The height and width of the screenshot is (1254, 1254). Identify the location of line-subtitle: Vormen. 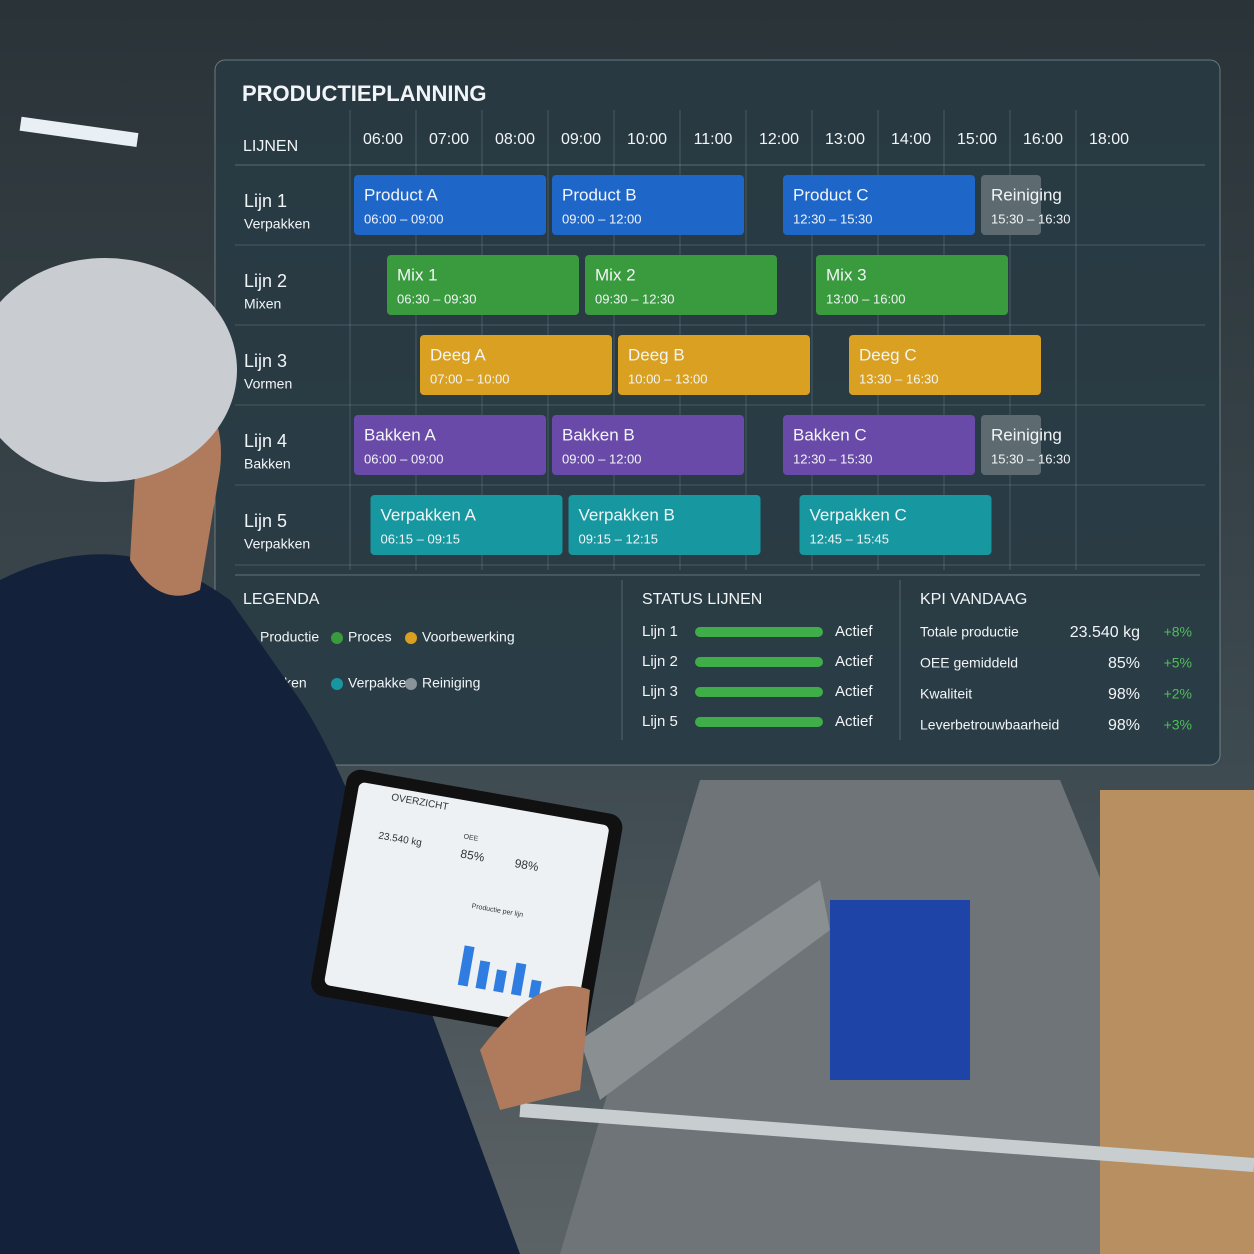
(268, 384).